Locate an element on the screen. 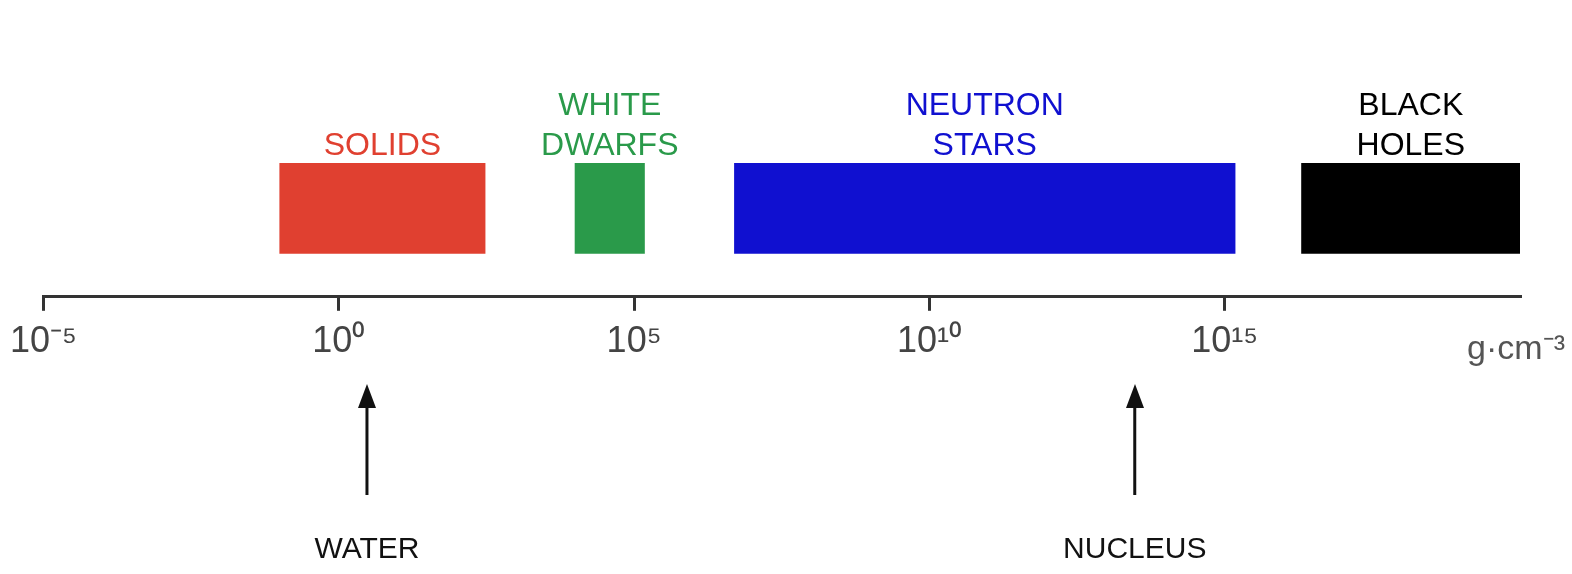 Image resolution: width=1572 pixels, height=574 pixels. ref-line-label: WATER is located at coordinates (367, 547).